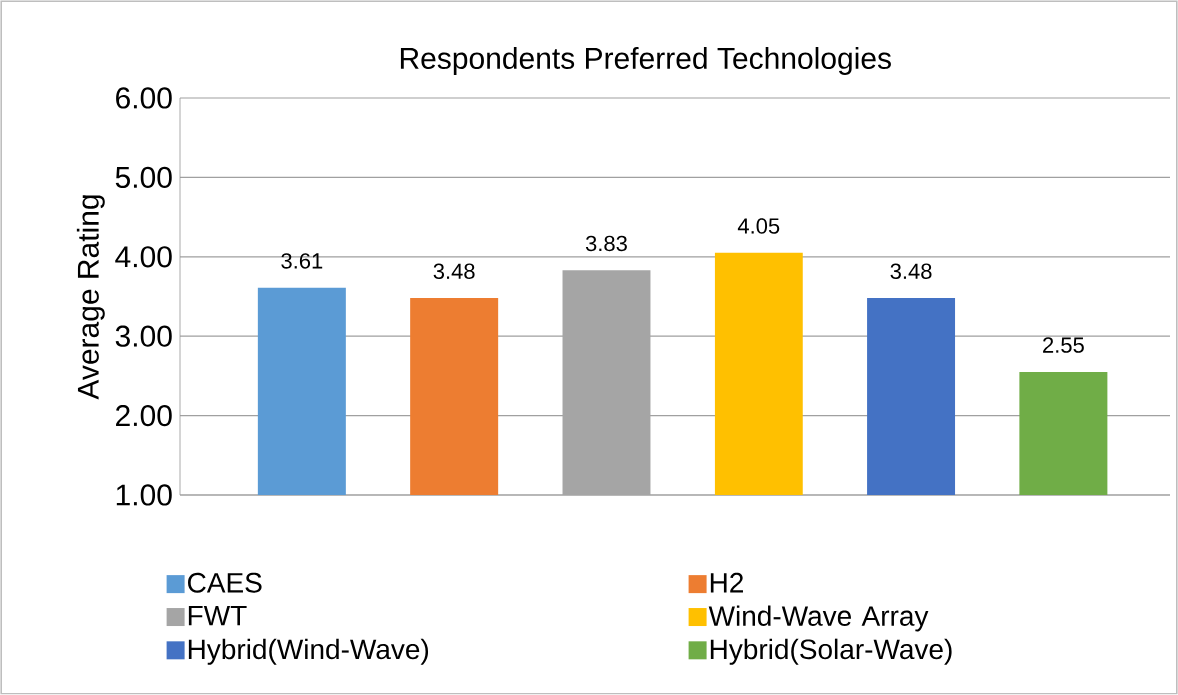 Image resolution: width=1178 pixels, height=695 pixels. Describe the element at coordinates (758, 226) in the screenshot. I see `data-label: 4.05` at that location.